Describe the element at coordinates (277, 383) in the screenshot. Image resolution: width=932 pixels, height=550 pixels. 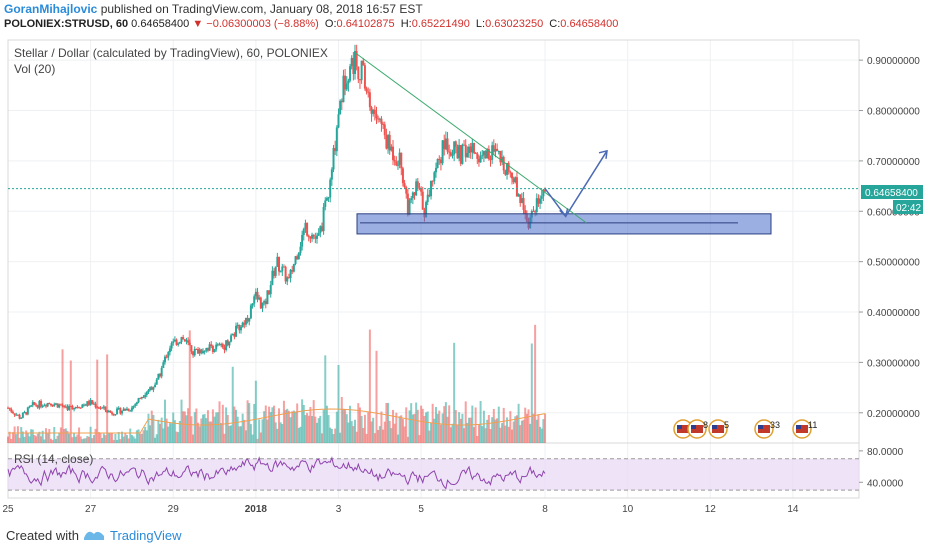
I see `volume-bars` at that location.